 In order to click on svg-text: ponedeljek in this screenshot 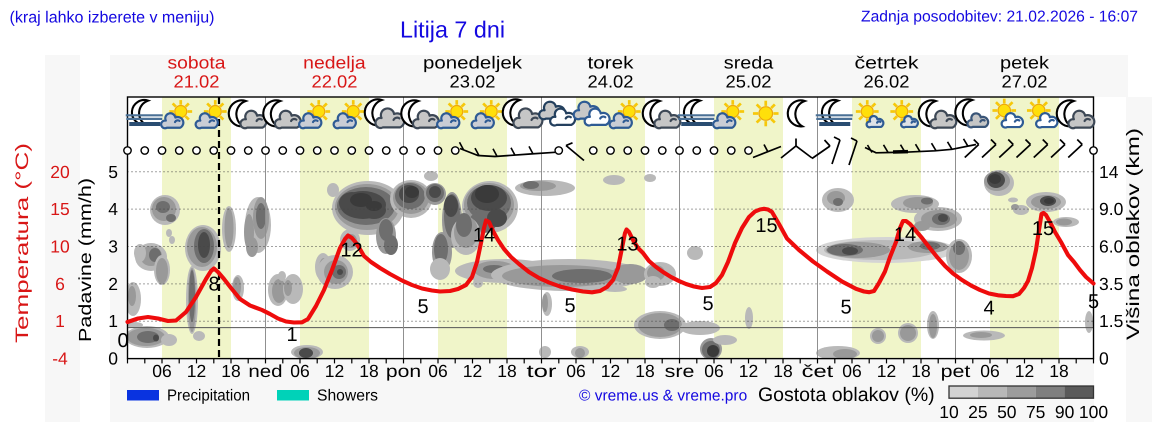, I will do `click(472, 63)`.